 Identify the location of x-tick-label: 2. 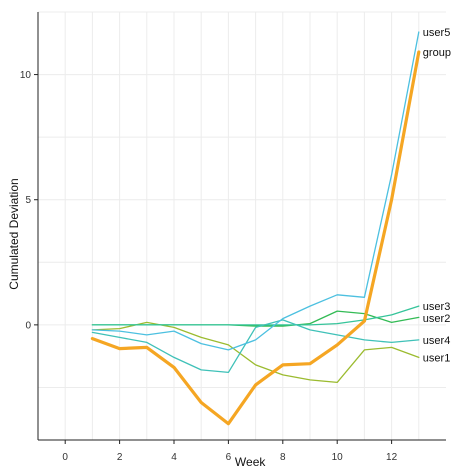
(120, 457).